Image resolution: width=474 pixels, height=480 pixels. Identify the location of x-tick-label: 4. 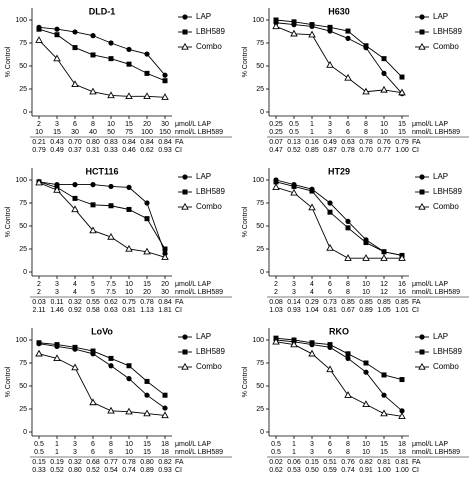
(75, 284).